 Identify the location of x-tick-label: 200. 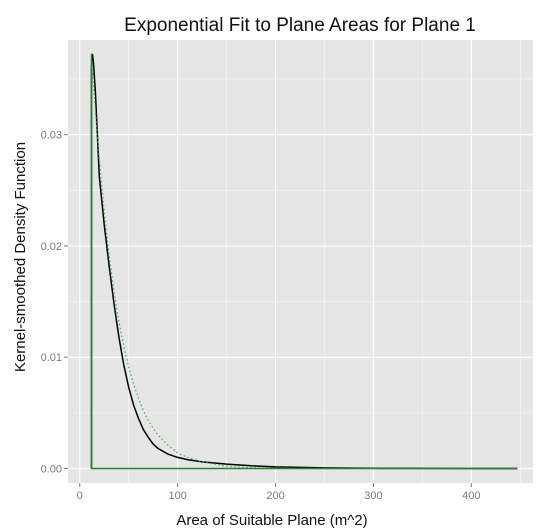
(275, 496).